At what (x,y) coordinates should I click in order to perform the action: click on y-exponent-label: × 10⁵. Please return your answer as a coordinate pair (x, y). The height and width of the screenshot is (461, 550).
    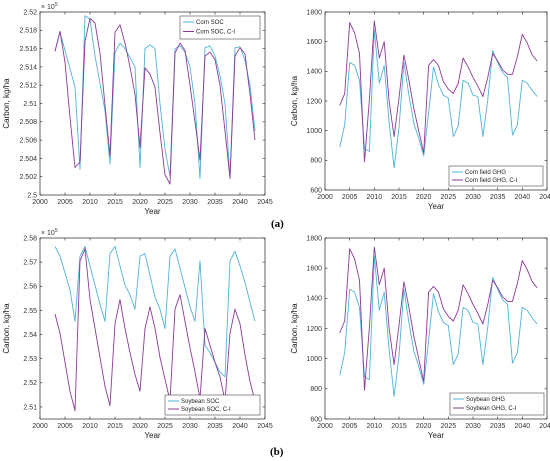
    Looking at the image, I should click on (49, 232).